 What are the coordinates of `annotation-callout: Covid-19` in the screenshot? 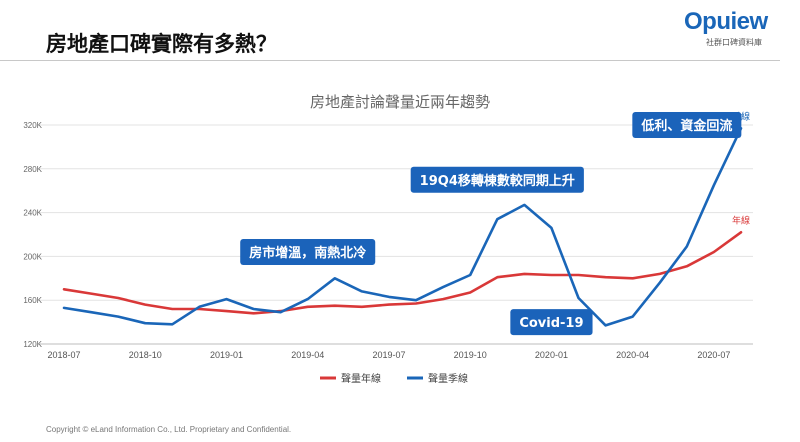 It's located at (551, 322).